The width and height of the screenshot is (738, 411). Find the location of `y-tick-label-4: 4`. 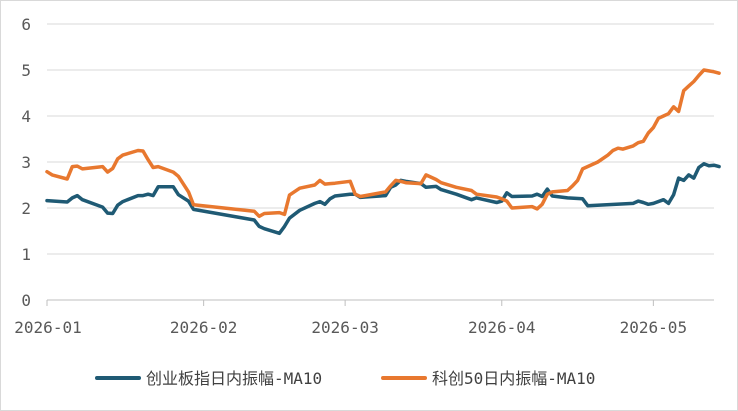

y-tick-label-4: 4 is located at coordinates (26, 116).